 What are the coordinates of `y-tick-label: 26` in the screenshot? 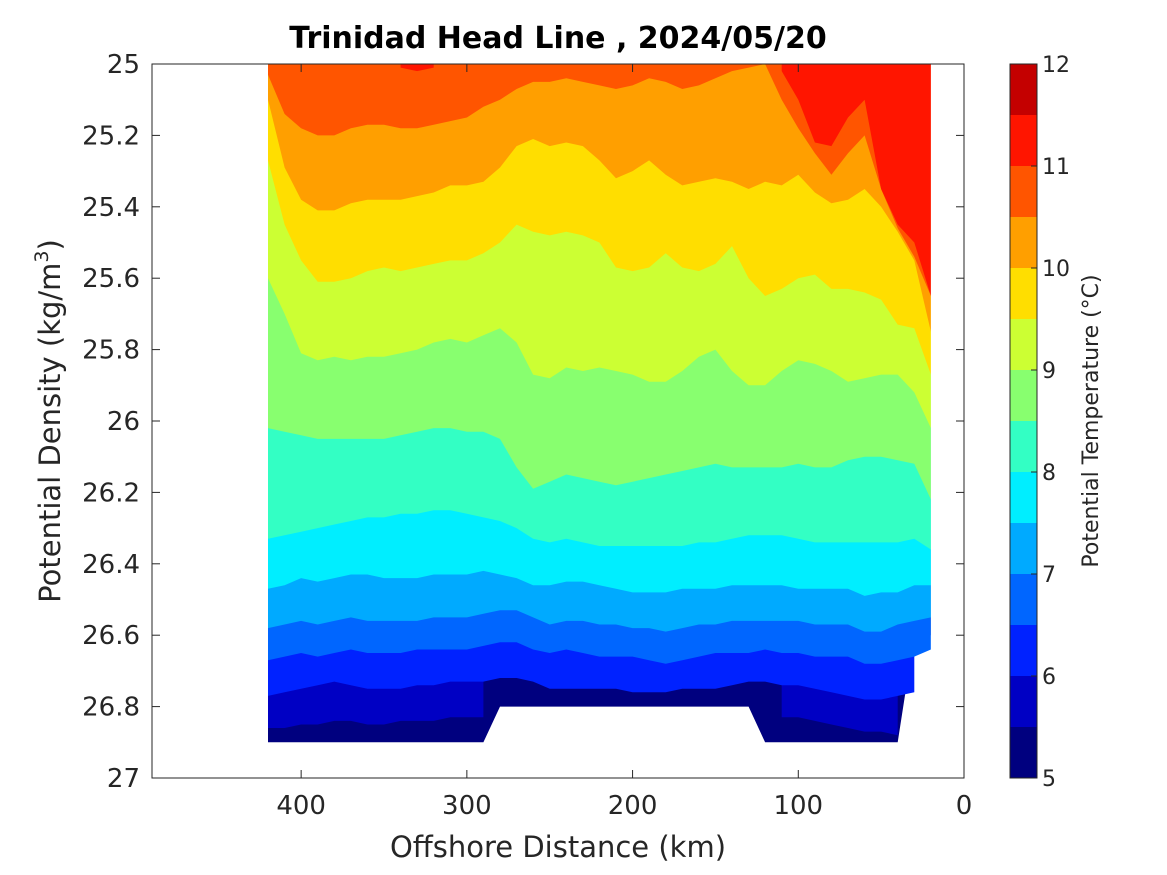 It's located at (123, 422).